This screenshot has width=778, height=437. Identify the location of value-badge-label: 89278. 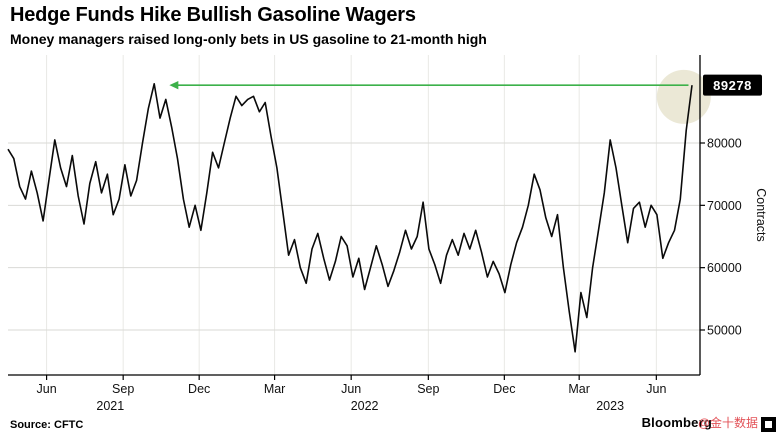
(732, 85).